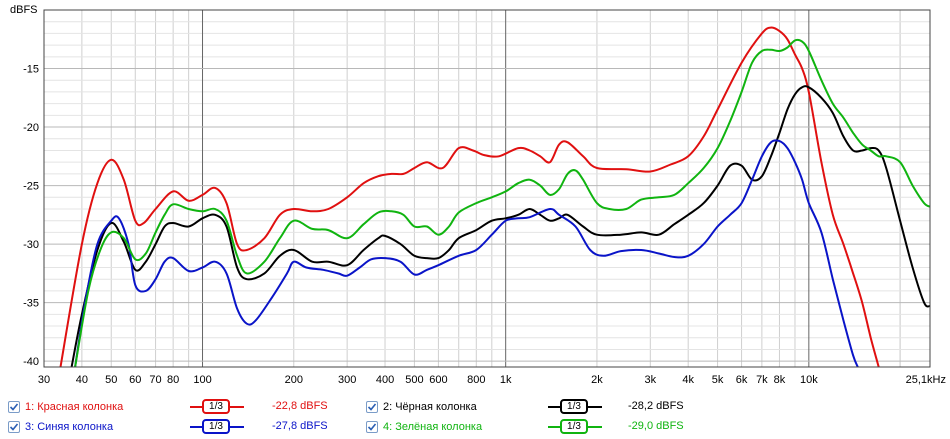 This screenshot has width=950, height=439. Describe the element at coordinates (31, 216) in the screenshot. I see `y-tick-labels: -15 -20 -25 -30 -35 -40` at that location.